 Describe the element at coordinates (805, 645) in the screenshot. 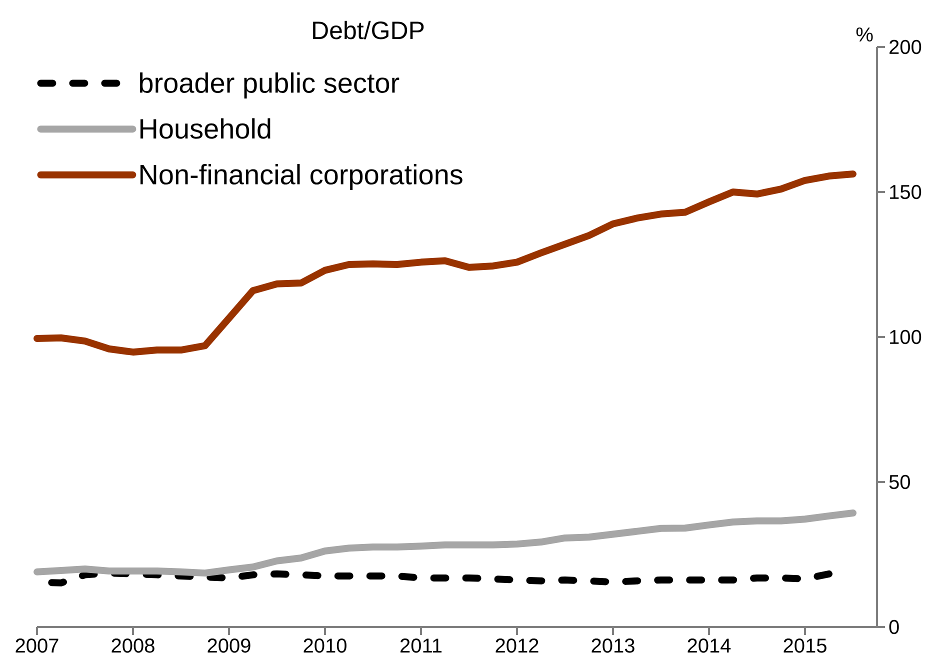

I see `x-tick-label: 2015` at that location.